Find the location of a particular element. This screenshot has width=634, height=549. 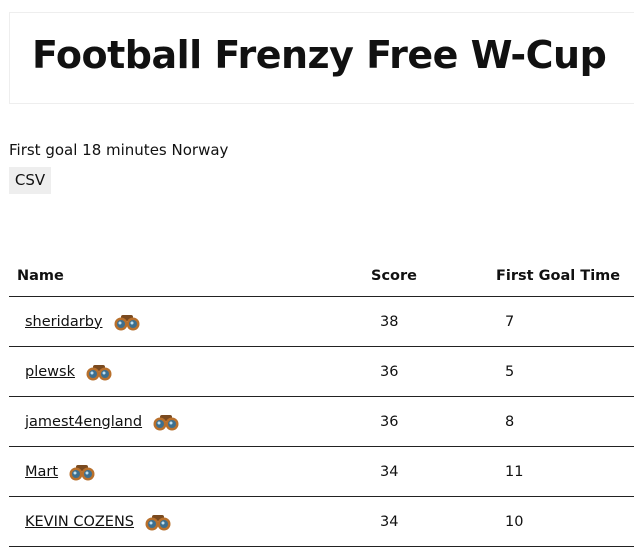

column-header: Score is located at coordinates (433, 276).